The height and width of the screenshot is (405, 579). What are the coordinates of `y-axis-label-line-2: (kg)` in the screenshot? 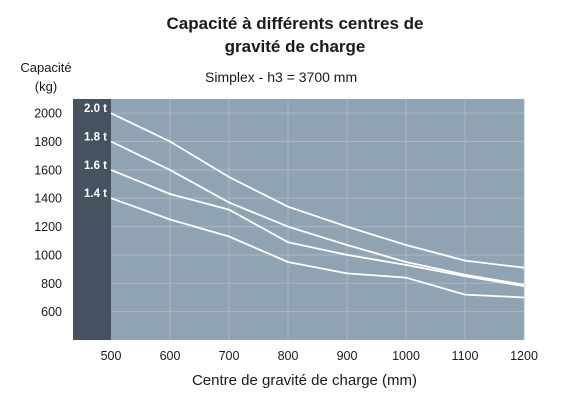 It's located at (46, 86).